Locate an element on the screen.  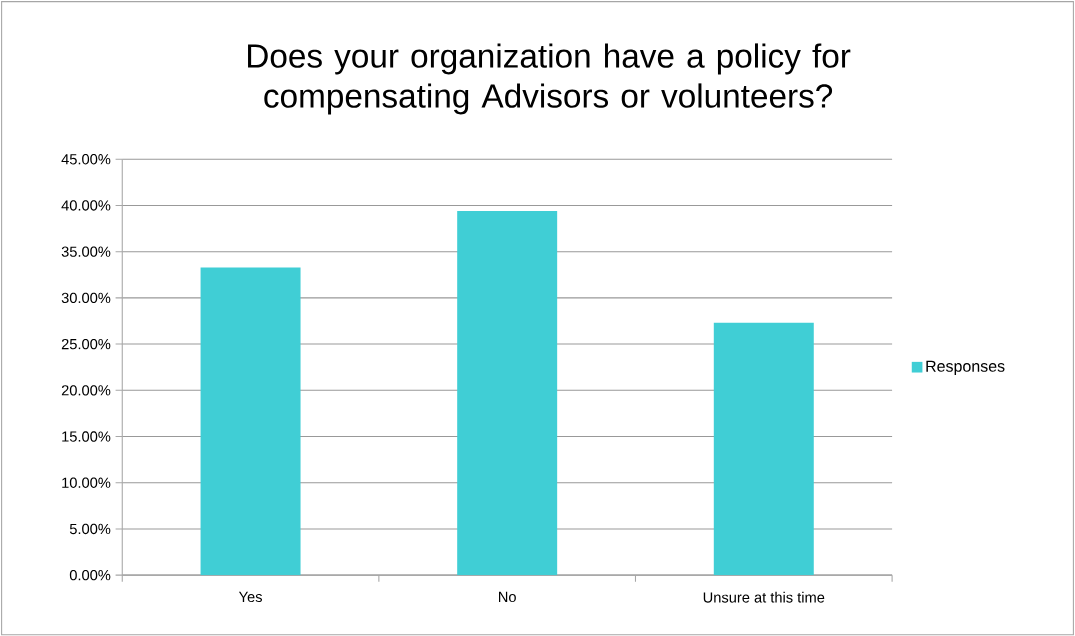
y-tick-label: 30.00% is located at coordinates (86, 297).